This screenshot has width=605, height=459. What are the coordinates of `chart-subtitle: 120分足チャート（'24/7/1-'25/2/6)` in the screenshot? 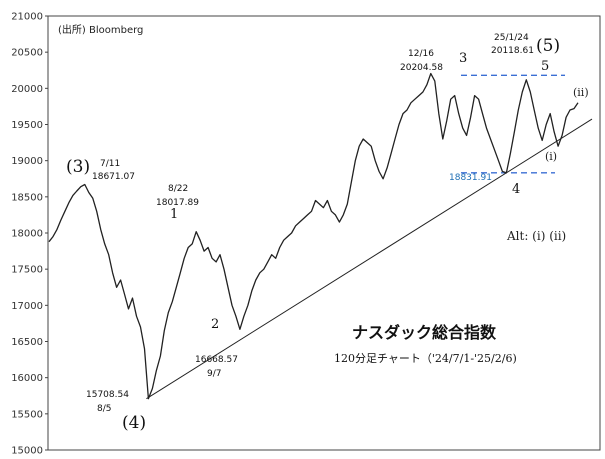 It's located at (425, 358).